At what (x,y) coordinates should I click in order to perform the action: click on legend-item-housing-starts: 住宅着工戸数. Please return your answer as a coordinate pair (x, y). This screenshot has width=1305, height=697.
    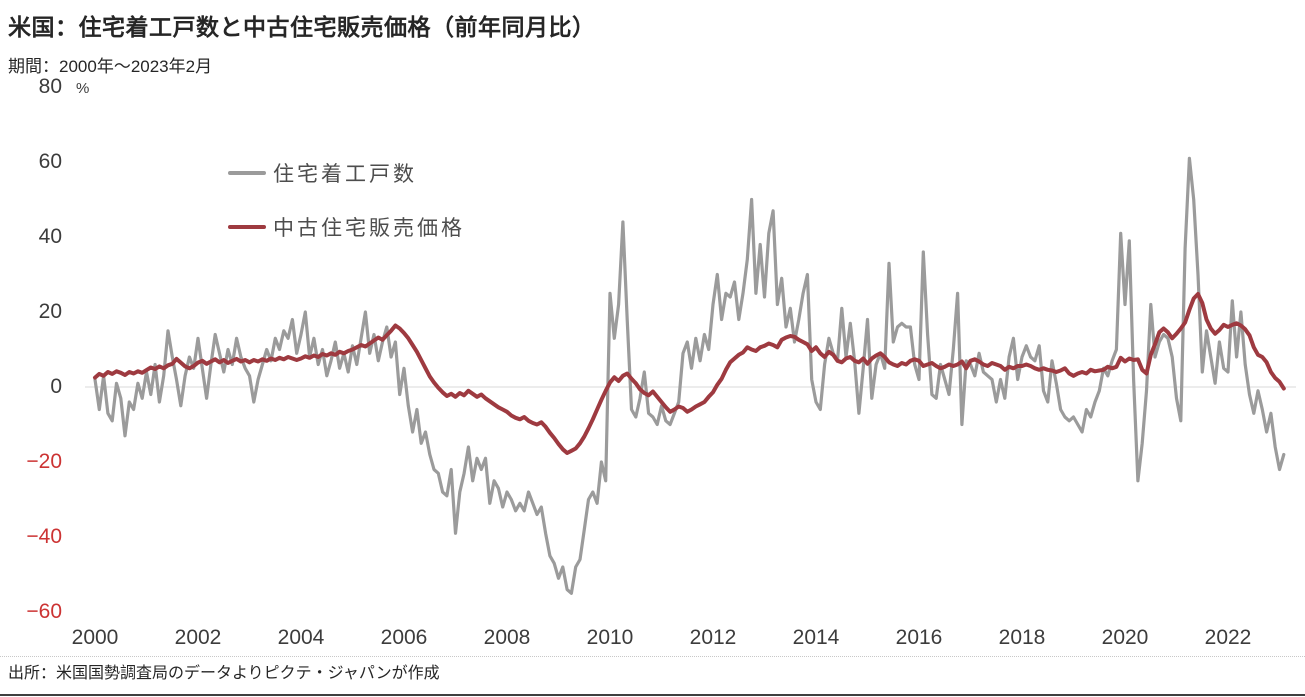
    Looking at the image, I should click on (346, 173).